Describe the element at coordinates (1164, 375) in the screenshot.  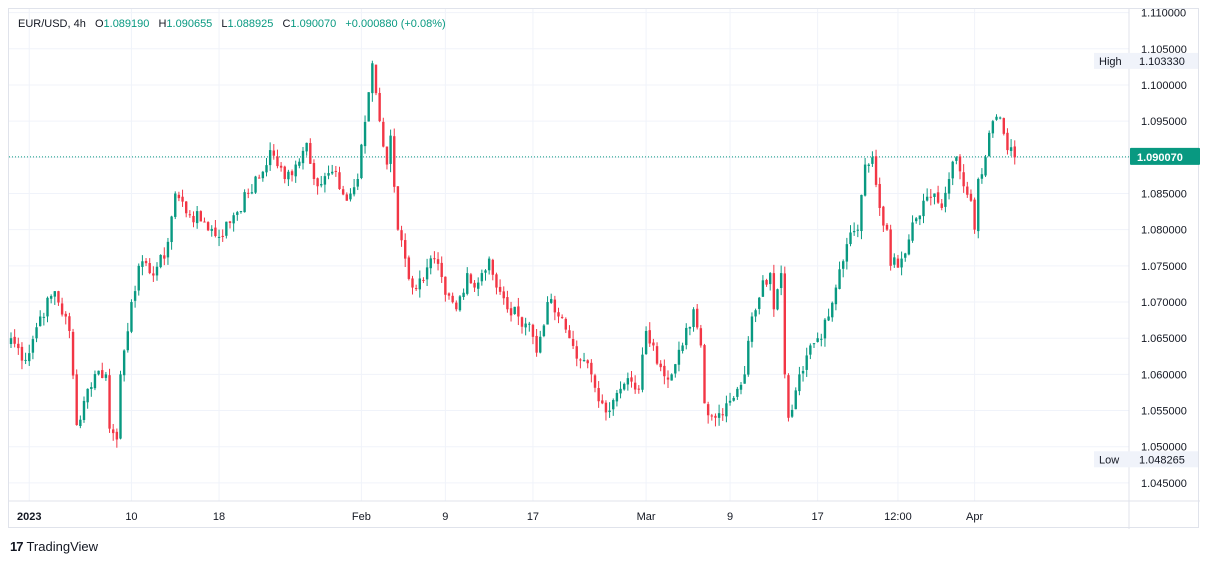
I see `y-tick-label: 1.060000` at that location.